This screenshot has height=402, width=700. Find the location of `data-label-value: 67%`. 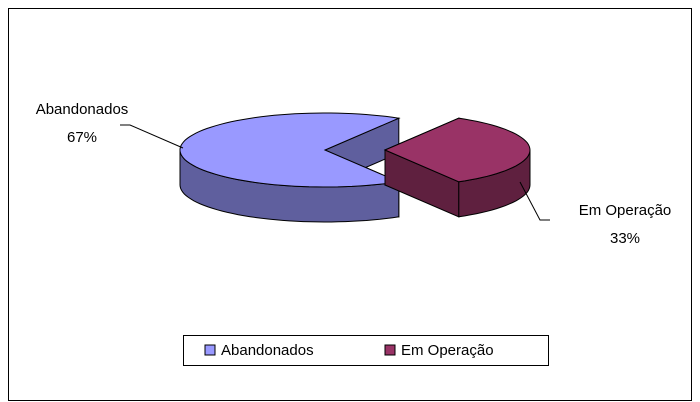

data-label-value: 67% is located at coordinates (82, 137).